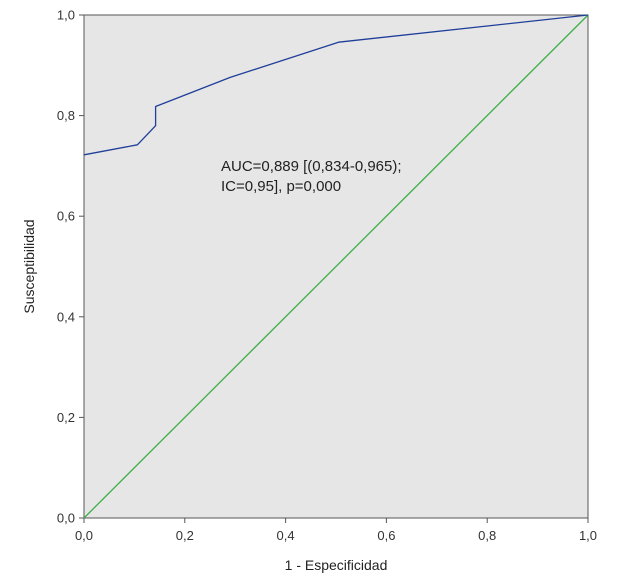 The height and width of the screenshot is (581, 617). I want to click on x-tick-label: 0,2, so click(185, 535).